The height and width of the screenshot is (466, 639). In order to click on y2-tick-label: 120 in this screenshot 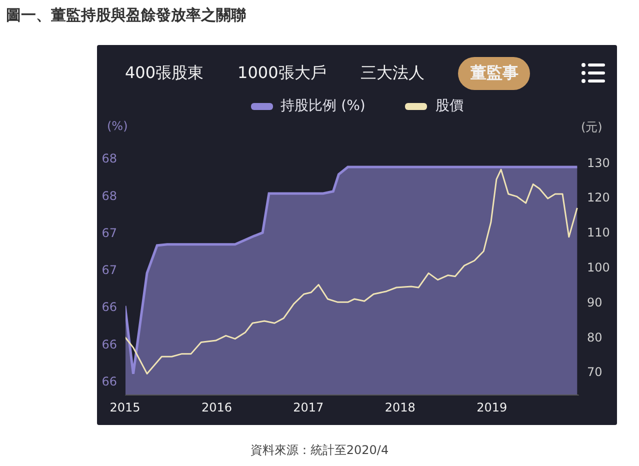, I will do `click(598, 197)`.